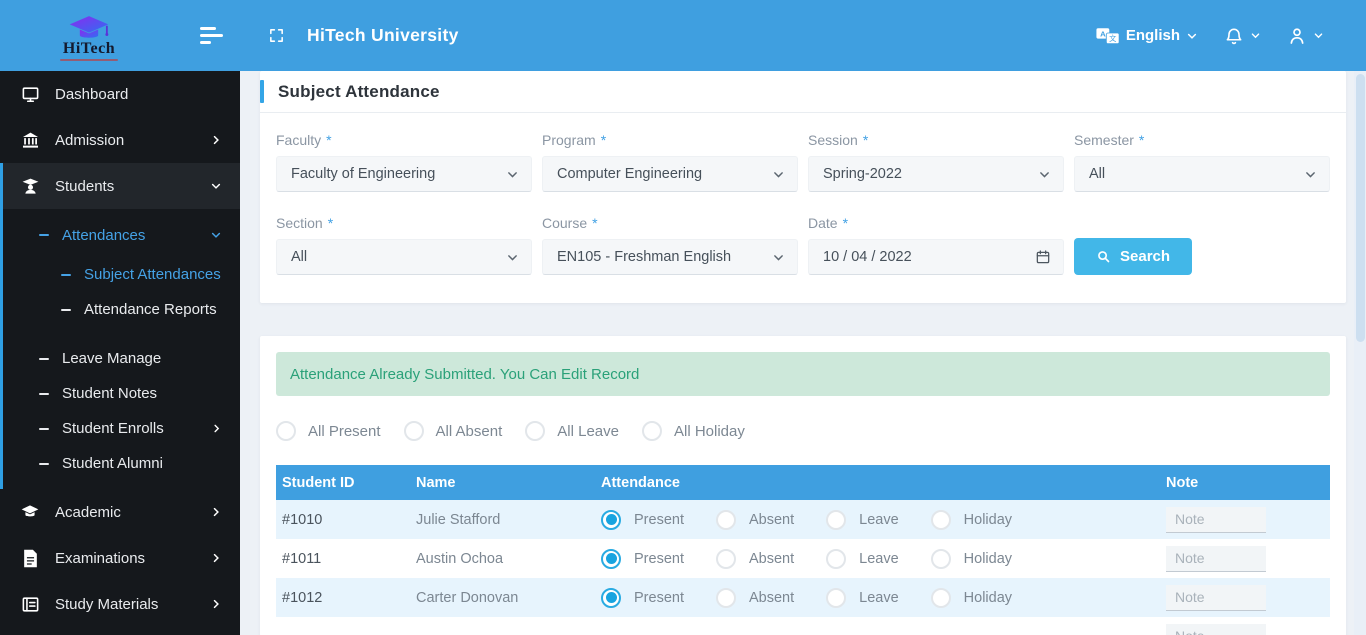 The height and width of the screenshot is (635, 1366). What do you see at coordinates (572, 431) in the screenshot?
I see `all-leave-radio: All Leave` at bounding box center [572, 431].